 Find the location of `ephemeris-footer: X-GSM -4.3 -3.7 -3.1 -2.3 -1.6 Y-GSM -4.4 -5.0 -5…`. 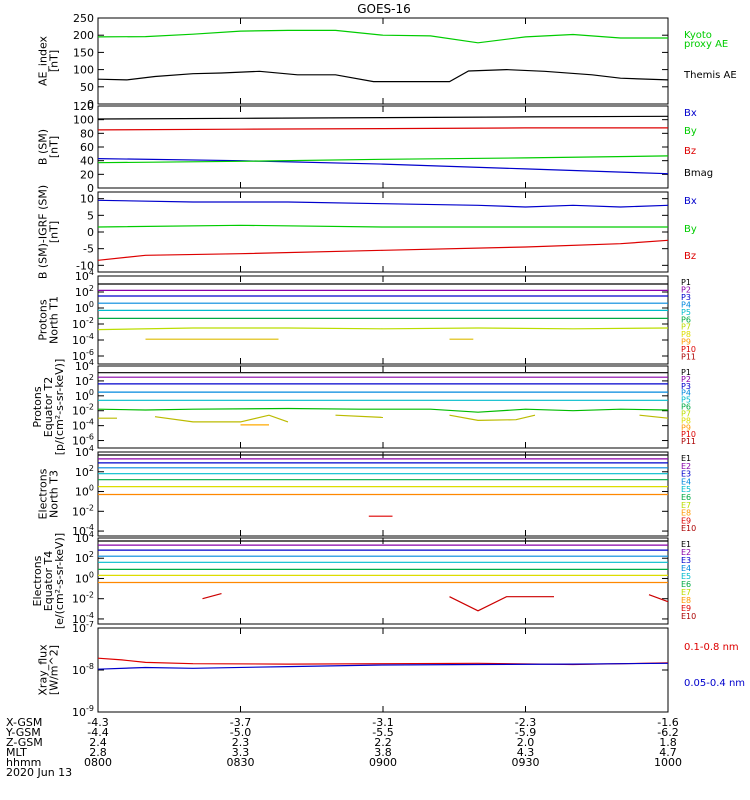

ephemeris-footer: X-GSM -4.3 -3.7 -3.1 -2.3 -1.6 Y-GSM -4.4 -5.0 -5… is located at coordinates (343, 747).